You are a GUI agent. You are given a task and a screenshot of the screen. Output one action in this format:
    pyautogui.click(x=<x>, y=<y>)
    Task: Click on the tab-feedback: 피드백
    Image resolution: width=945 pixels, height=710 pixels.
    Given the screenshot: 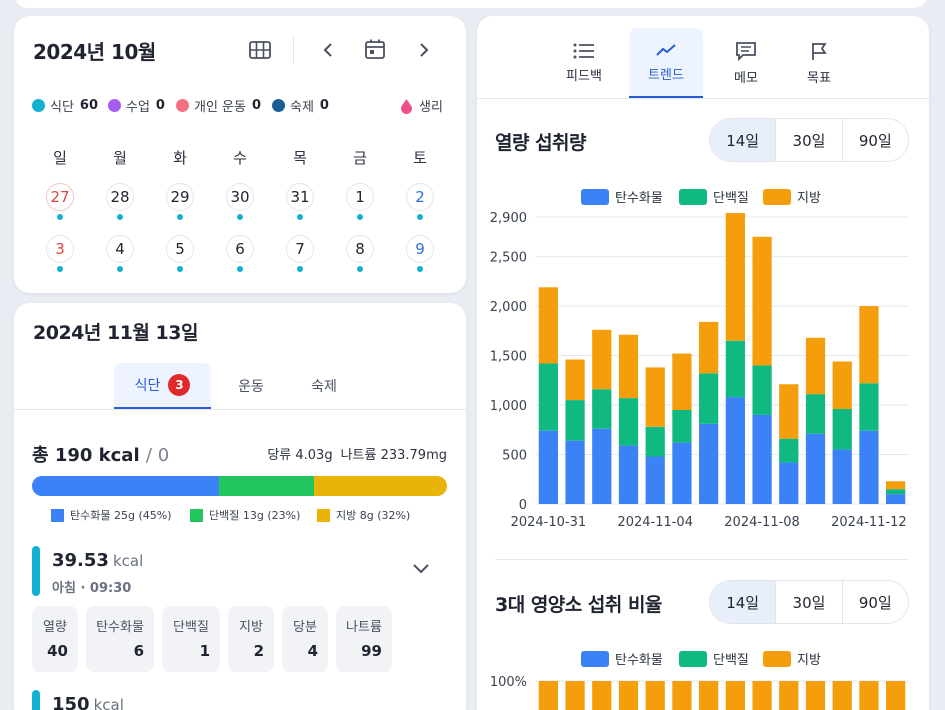 What is the action you would take?
    pyautogui.click(x=584, y=63)
    